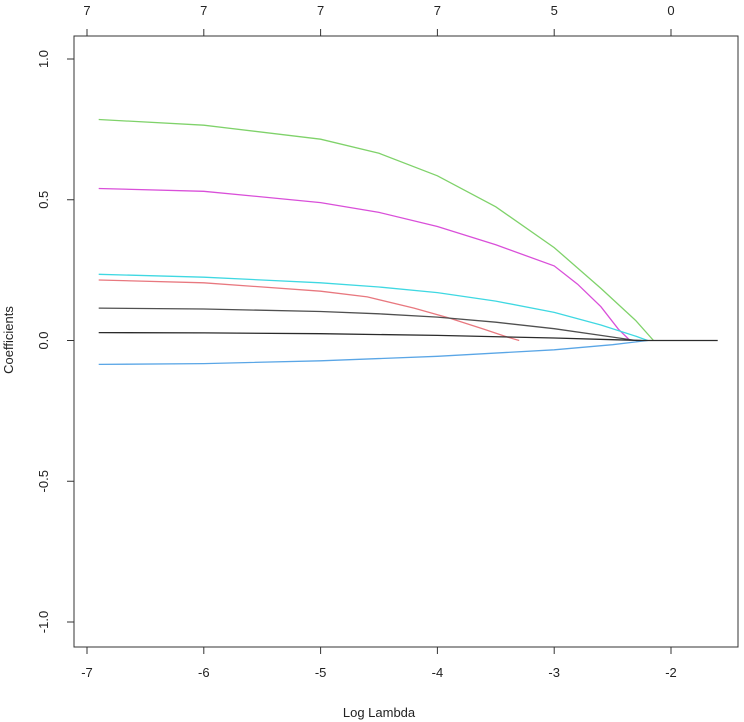 This screenshot has width=744, height=722. Describe the element at coordinates (379, 663) in the screenshot. I see `bottom-axis: -7 -6 -5 -4 -3 -2` at that location.